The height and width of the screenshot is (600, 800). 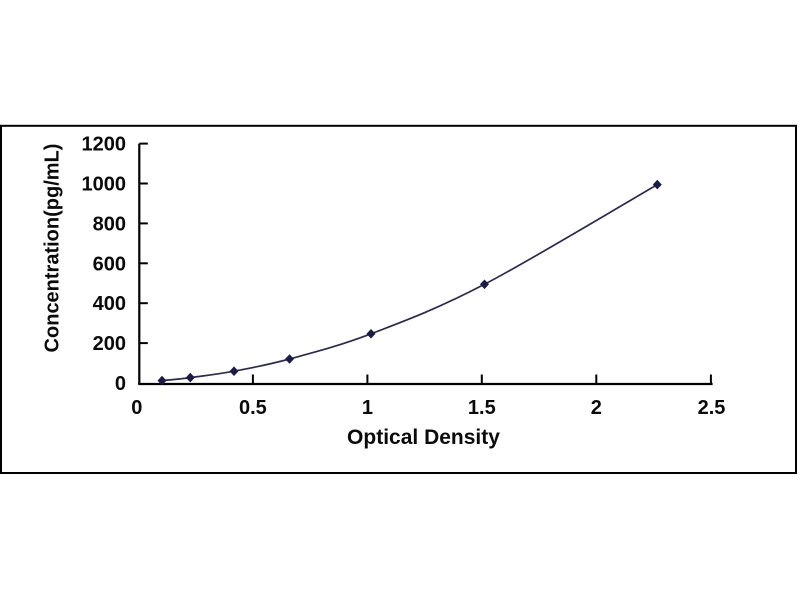 What do you see at coordinates (423, 437) in the screenshot?
I see `svg-text: Optical Density` at bounding box center [423, 437].